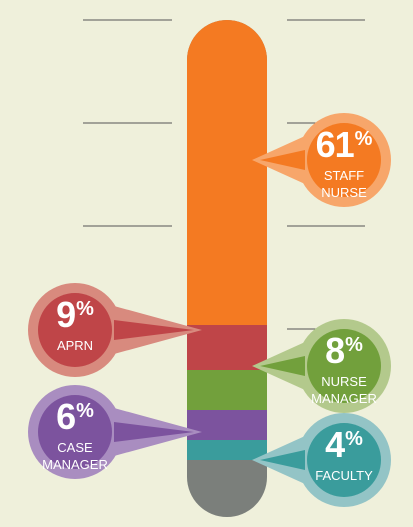 The width and height of the screenshot is (413, 527). I want to click on value-label: 61%, so click(344, 145).